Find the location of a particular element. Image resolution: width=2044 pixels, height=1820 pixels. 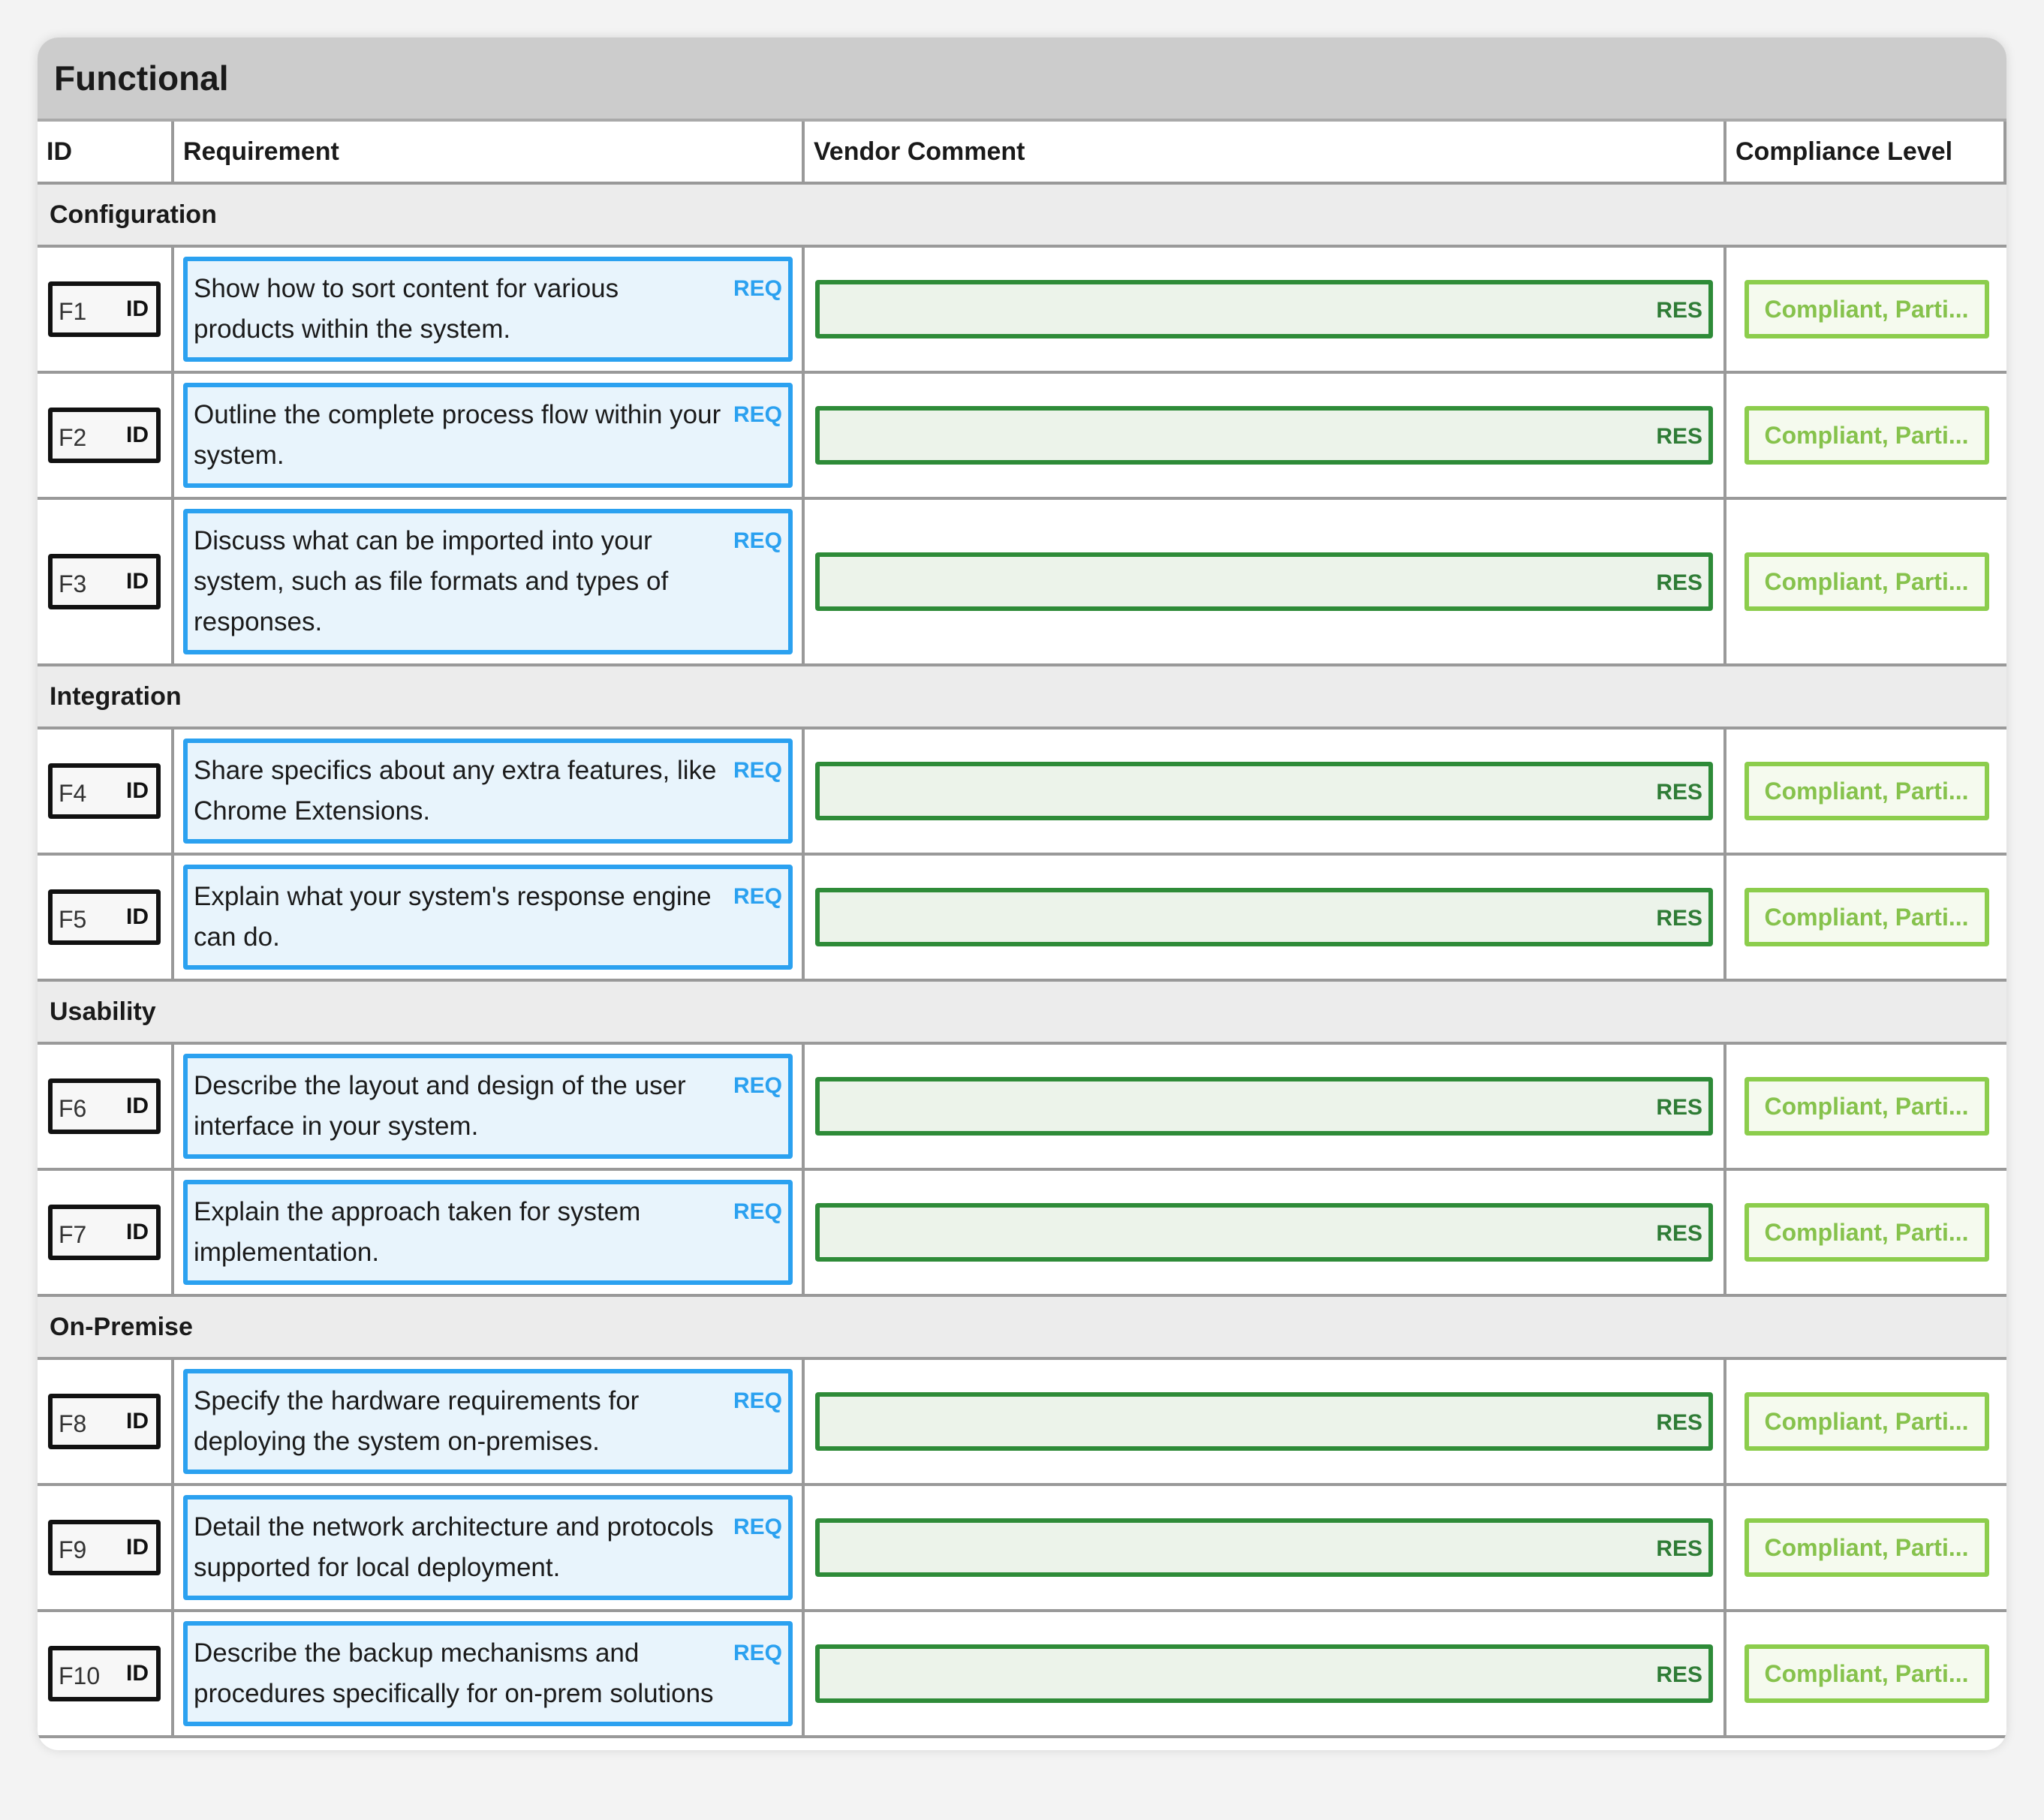

id-cell: F3 ID is located at coordinates (106, 583).